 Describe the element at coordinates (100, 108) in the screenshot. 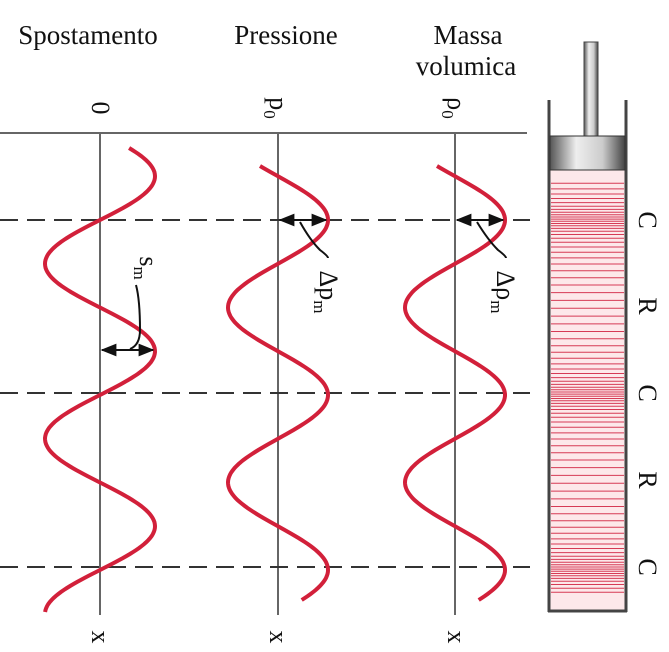

I see `origin-label: 0` at that location.